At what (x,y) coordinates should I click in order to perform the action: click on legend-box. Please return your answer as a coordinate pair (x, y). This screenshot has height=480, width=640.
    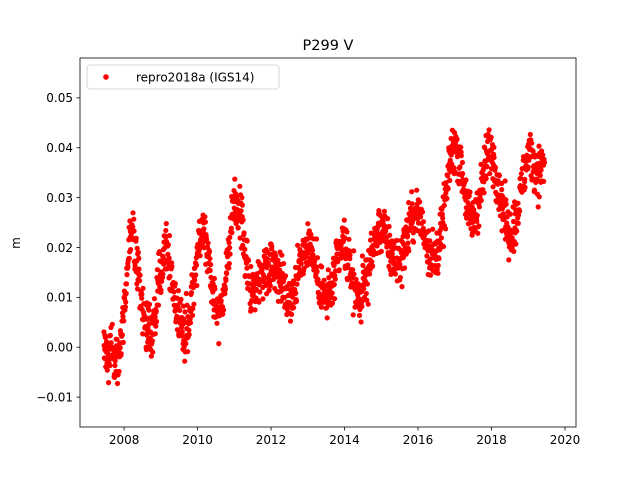
    Looking at the image, I should click on (183, 77).